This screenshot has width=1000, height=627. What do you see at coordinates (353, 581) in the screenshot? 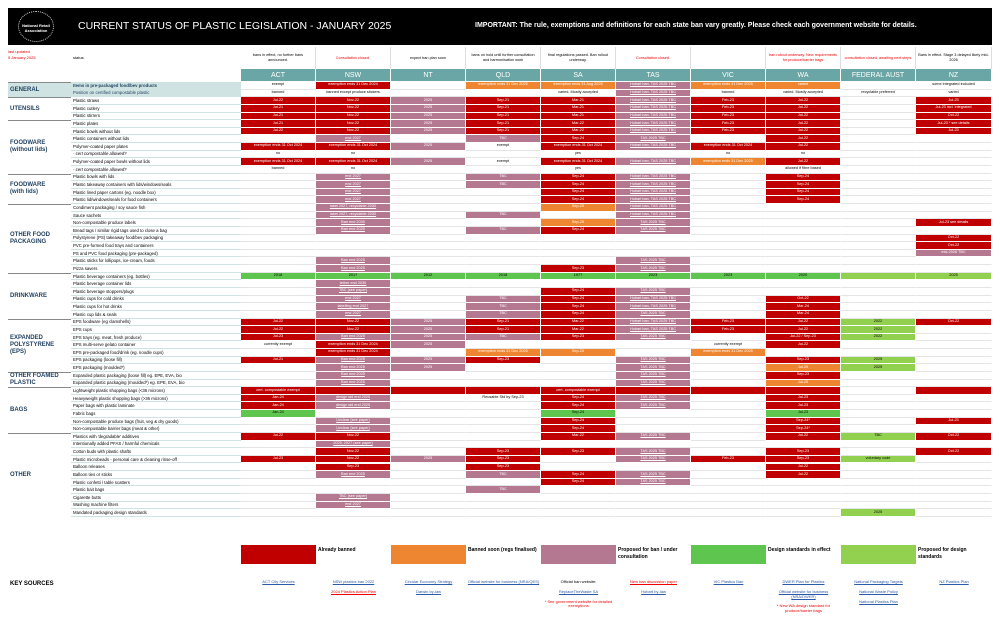
I see `source-link: NSW plastics ban 2022` at bounding box center [353, 581].